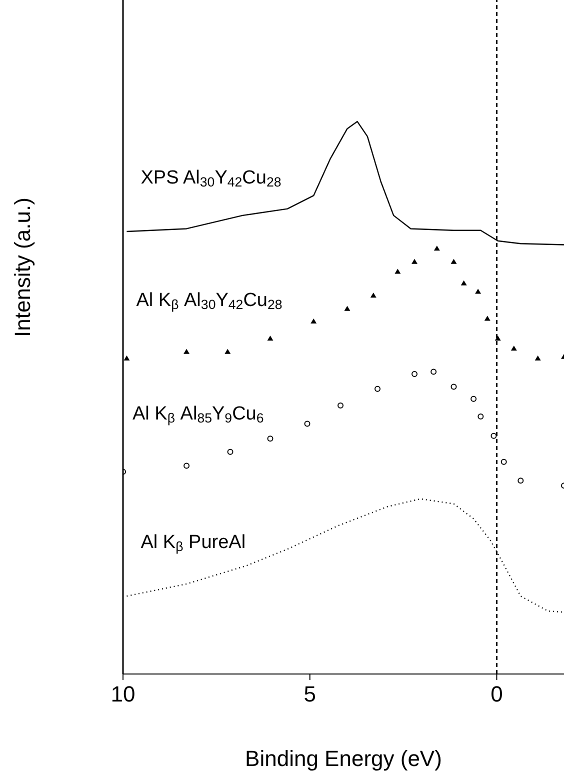 This screenshot has height=774, width=564. What do you see at coordinates (193, 543) in the screenshot?
I see `series-label: Al K$_{β}$ PureAl` at bounding box center [193, 543].